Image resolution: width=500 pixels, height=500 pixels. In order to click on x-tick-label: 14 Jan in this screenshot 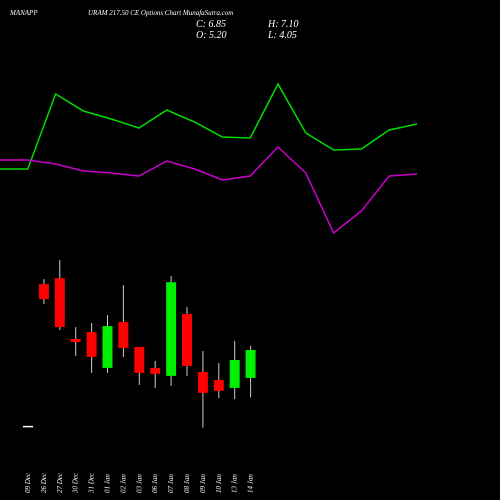, I will do `click(251, 483)`.